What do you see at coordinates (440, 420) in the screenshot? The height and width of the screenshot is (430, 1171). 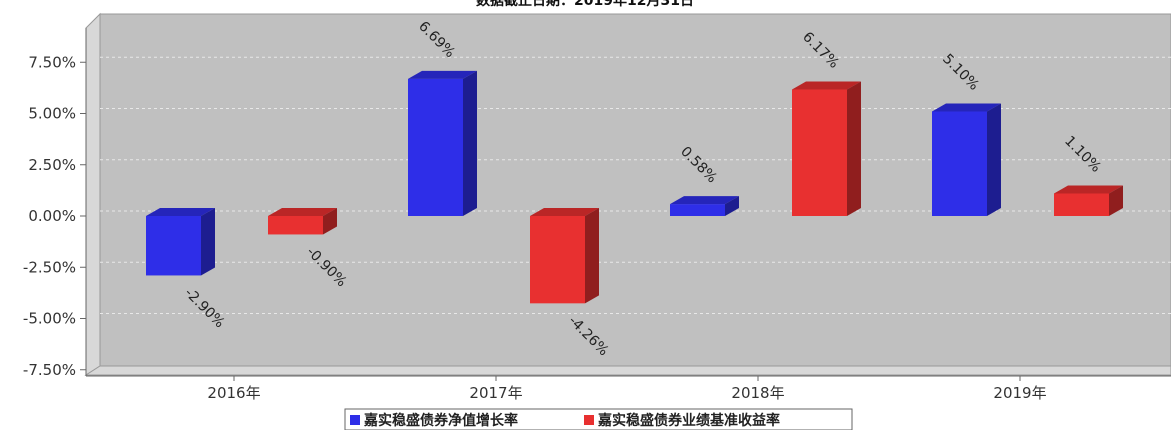 I see `legend-label-series-1: 嘉实稳盛债券净值增长率` at bounding box center [440, 420].